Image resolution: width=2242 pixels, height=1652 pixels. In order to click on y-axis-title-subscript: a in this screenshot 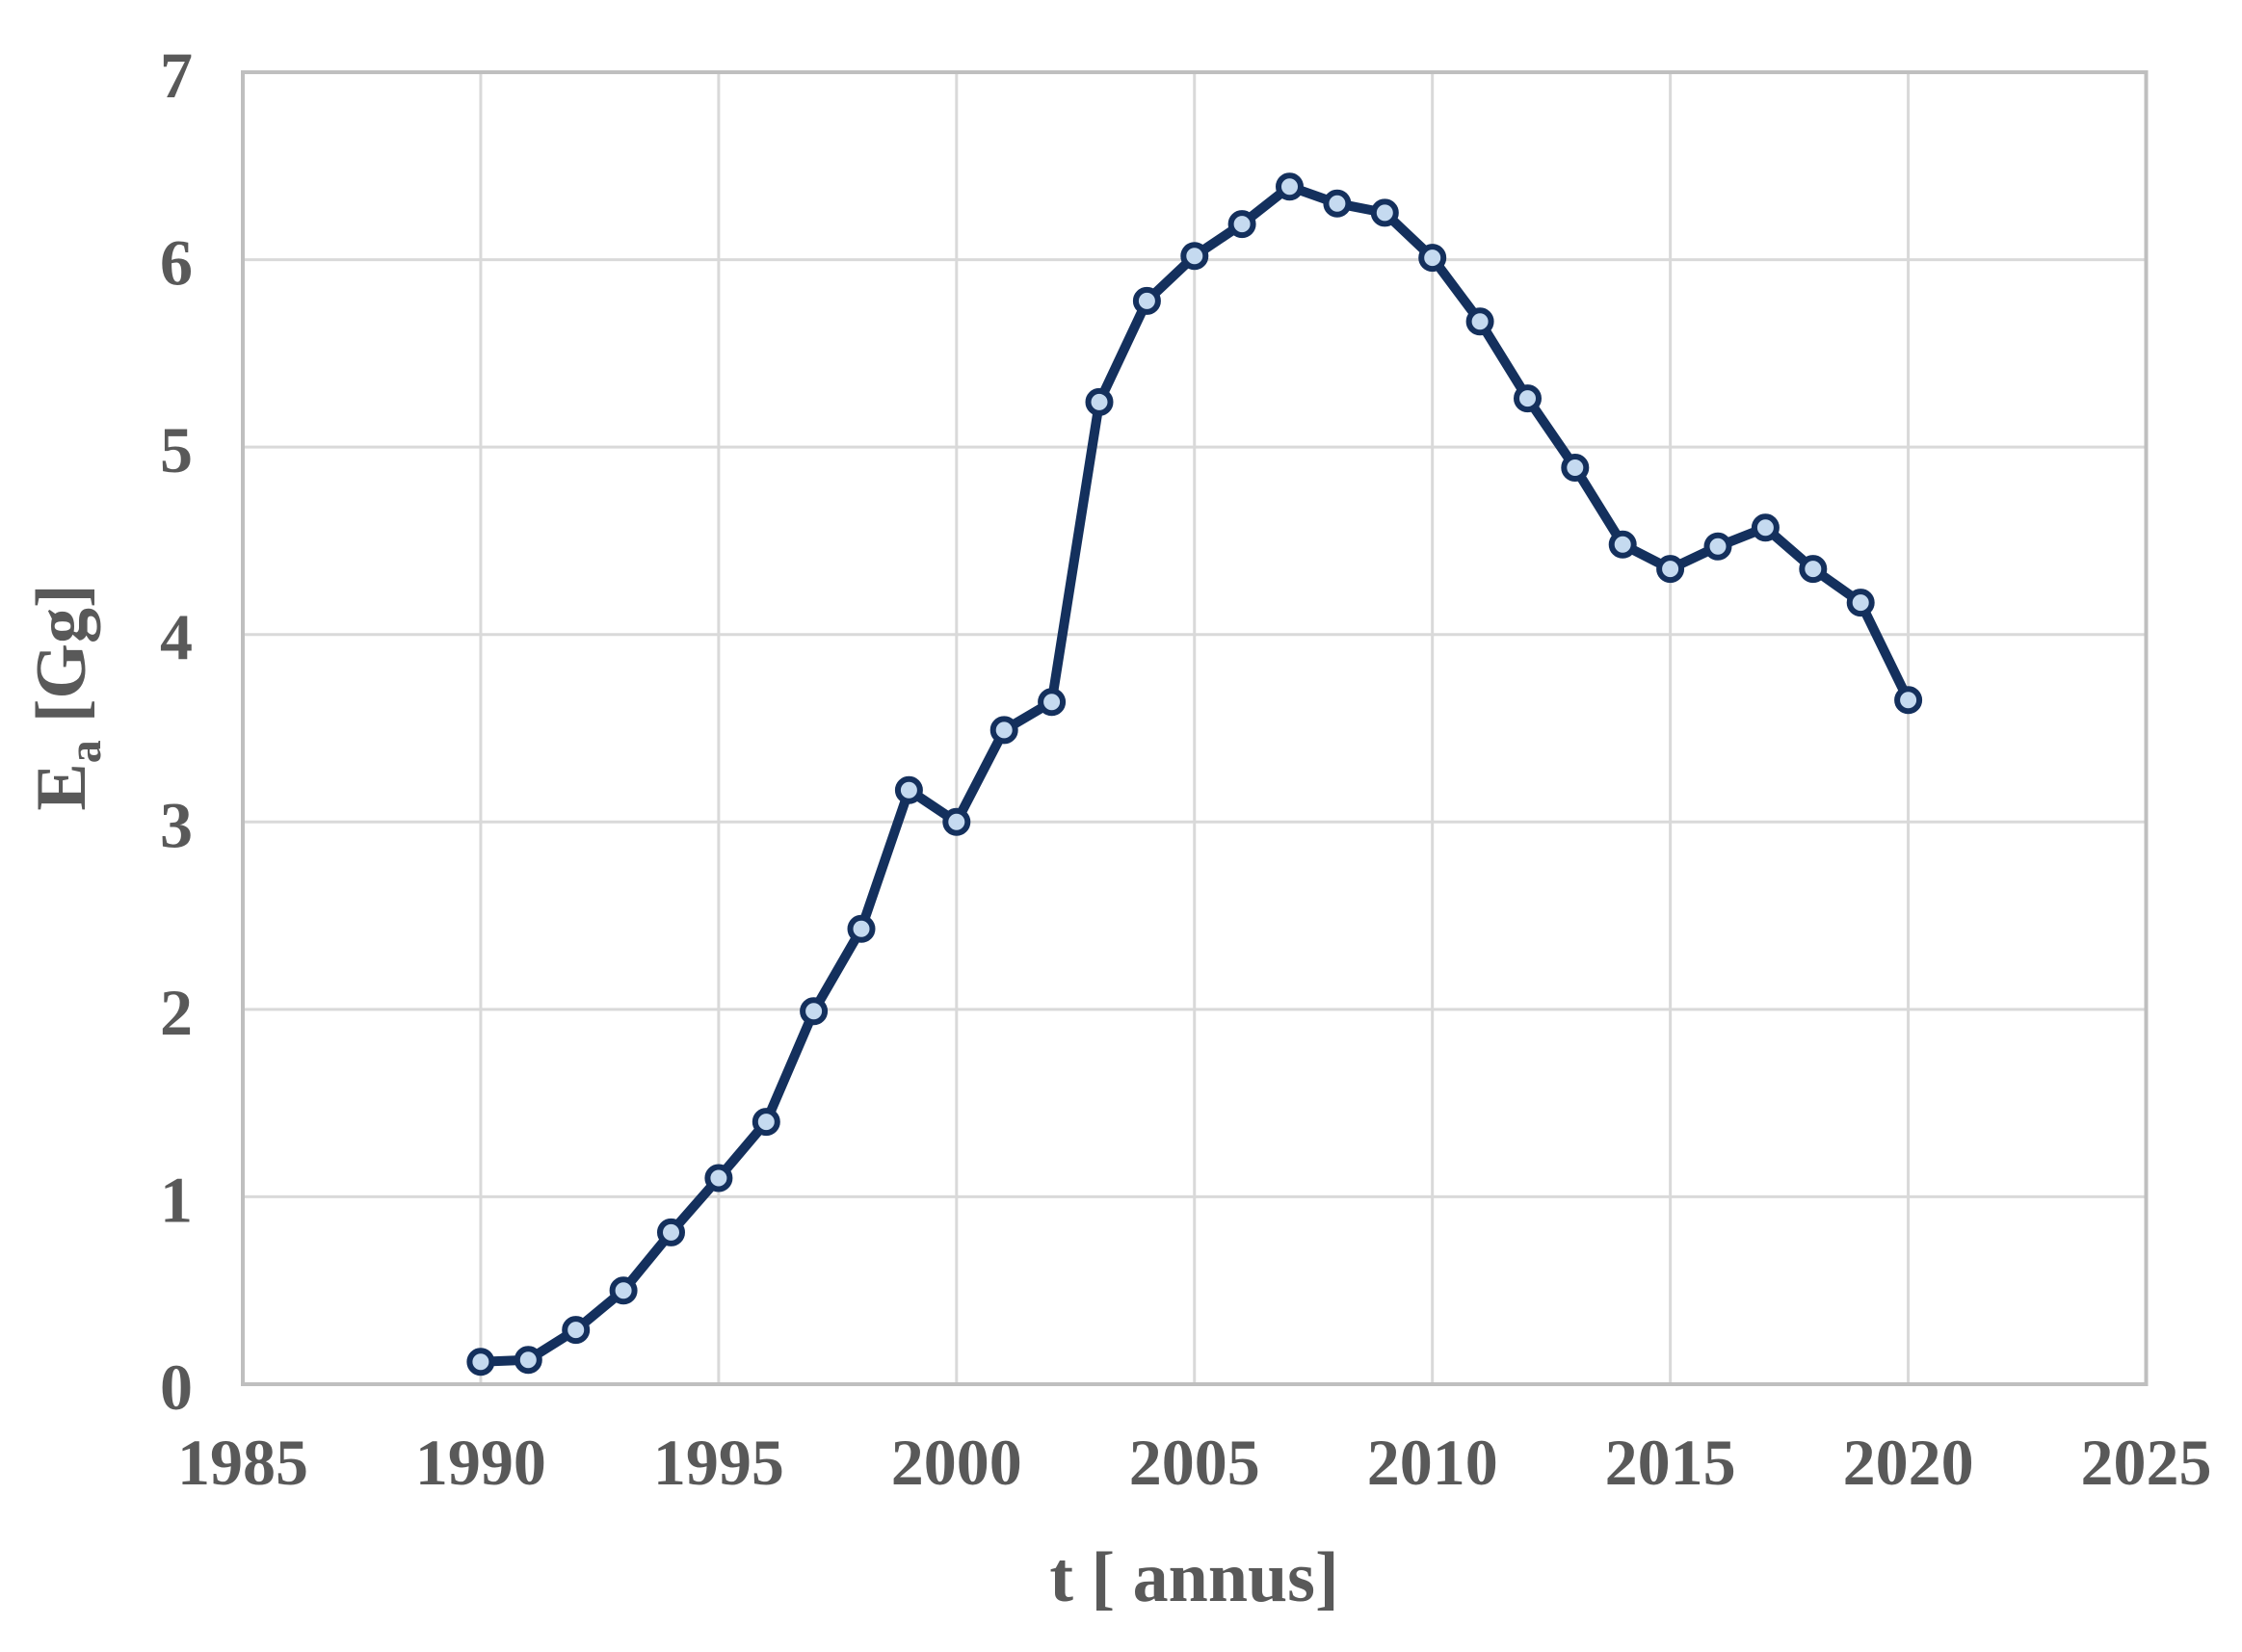, I will do `click(85, 751)`.